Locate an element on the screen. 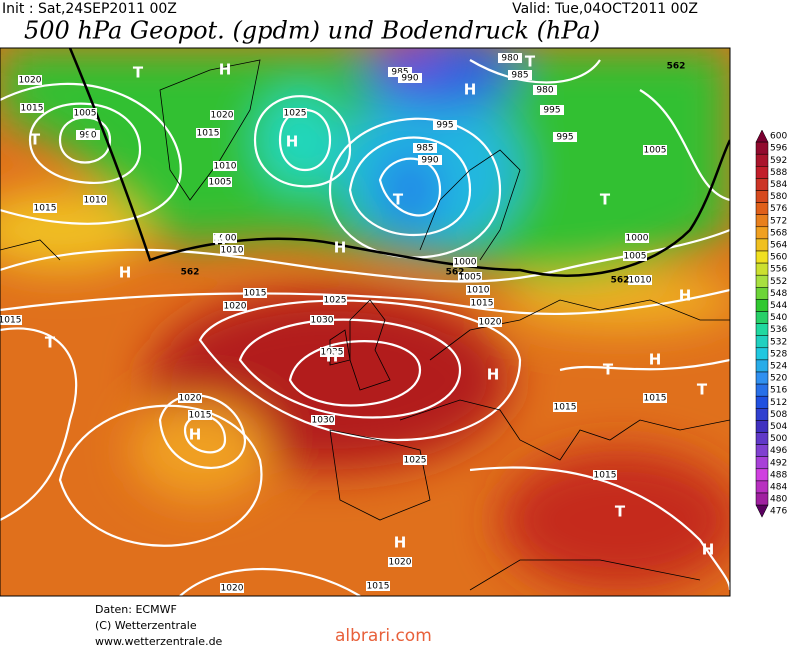 Image resolution: width=790 pixels, height=648 pixels. colorbar-label: 580 is located at coordinates (778, 197).